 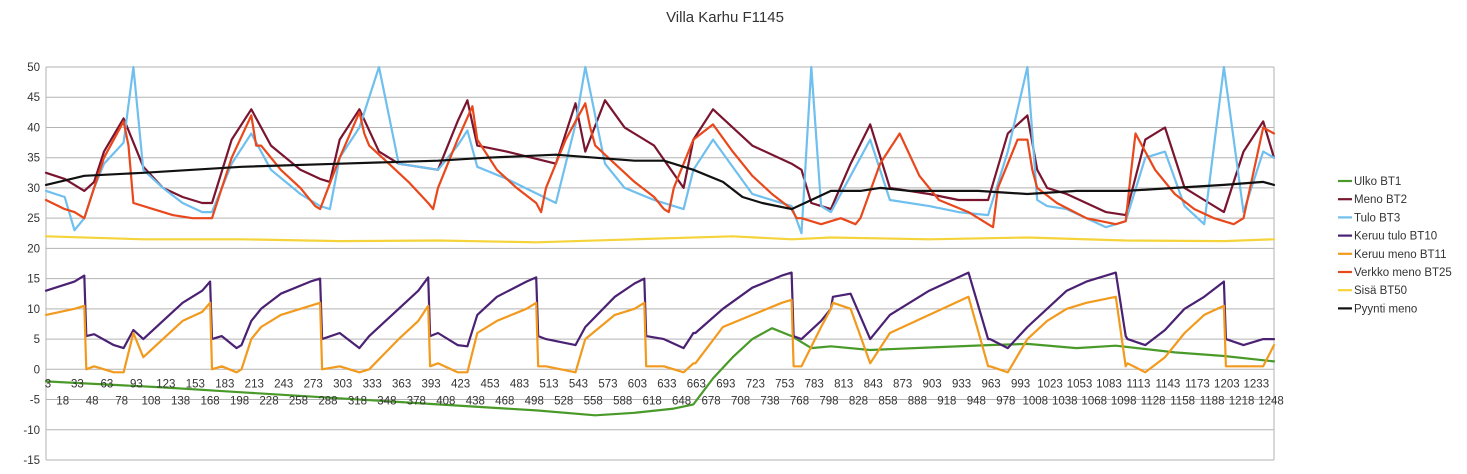 What do you see at coordinates (1257, 384) in the screenshot?
I see `x-tick-label: 1233` at bounding box center [1257, 384].